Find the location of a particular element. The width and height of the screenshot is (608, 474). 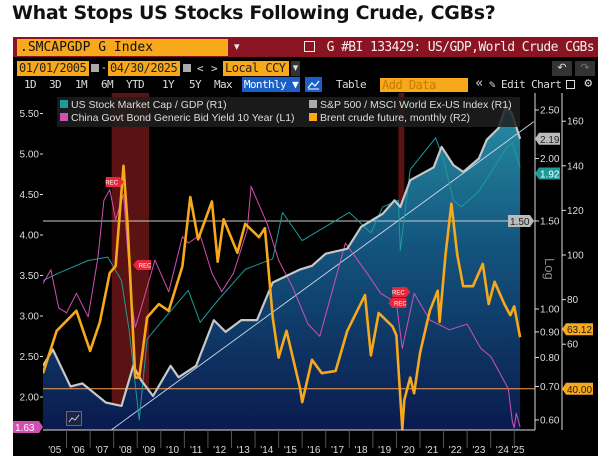

ref-line-r2-value: 40.00 is located at coordinates (579, 390).